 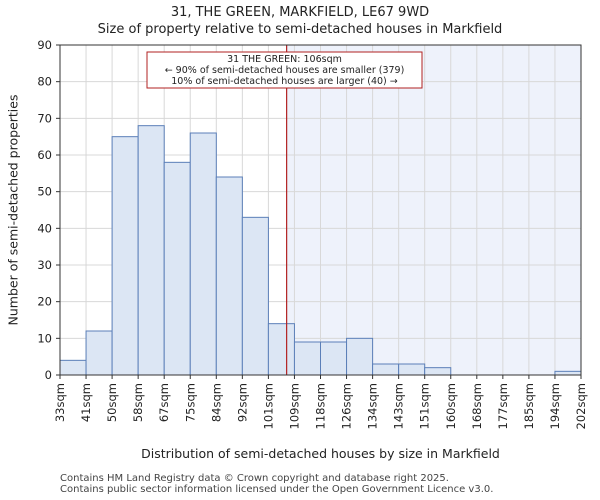 I want to click on x-tick-label: 177sqm, so click(x=503, y=406).